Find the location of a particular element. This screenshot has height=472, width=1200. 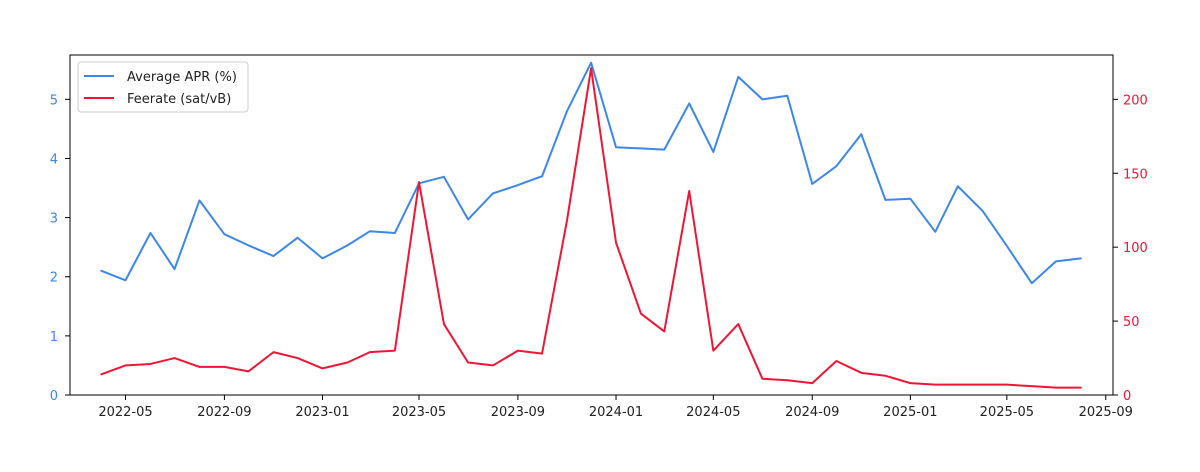

x-tick-label: 2023-09 is located at coordinates (518, 412).